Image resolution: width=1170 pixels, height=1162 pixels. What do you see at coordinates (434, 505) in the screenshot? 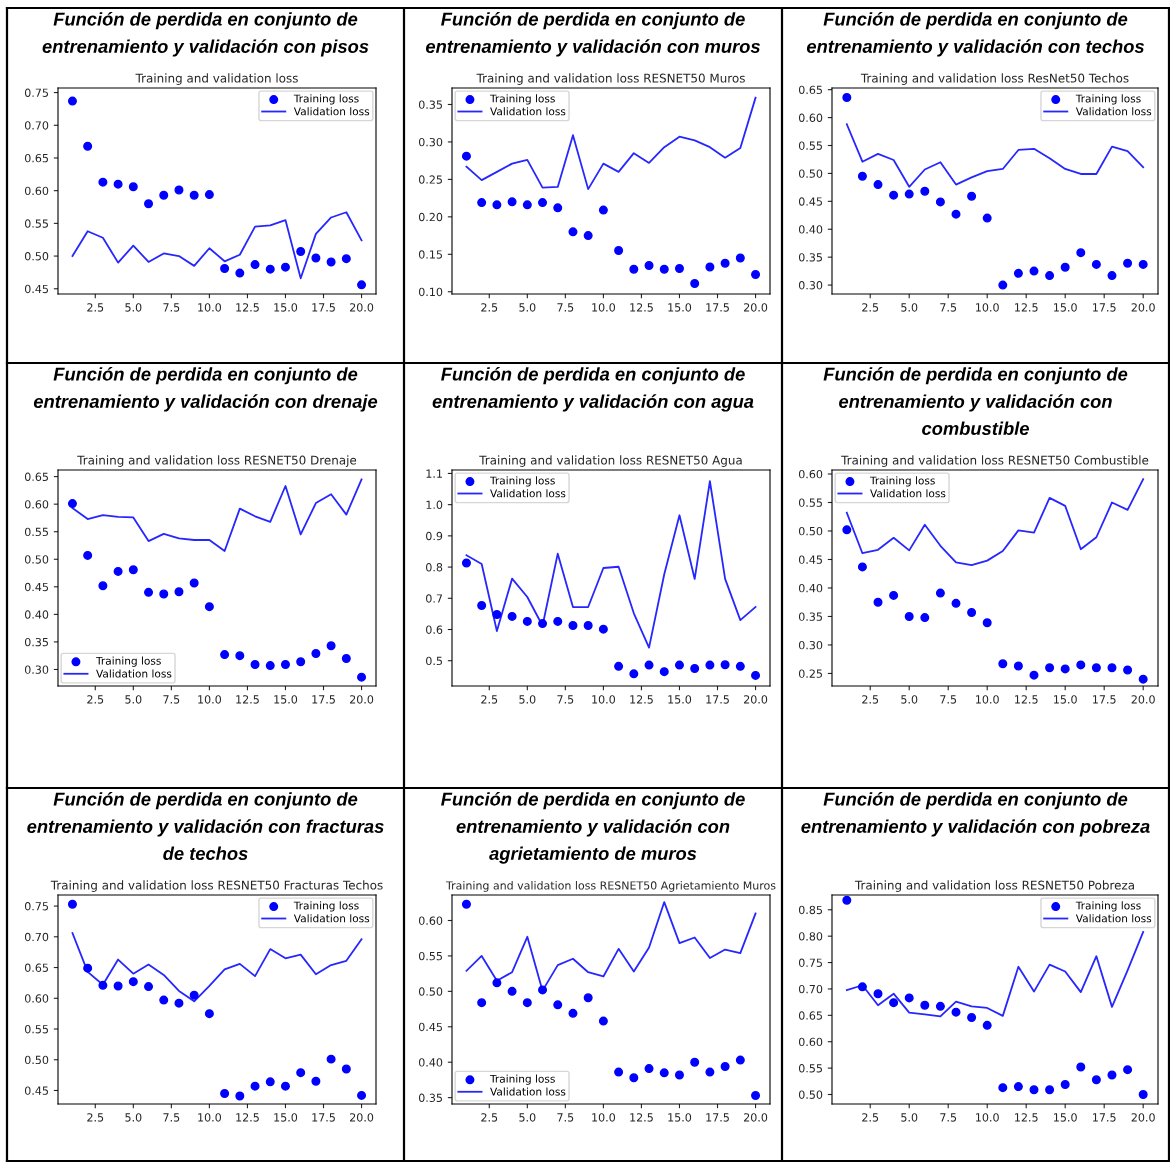
I see `y-tick-label: 1.0` at bounding box center [434, 505].